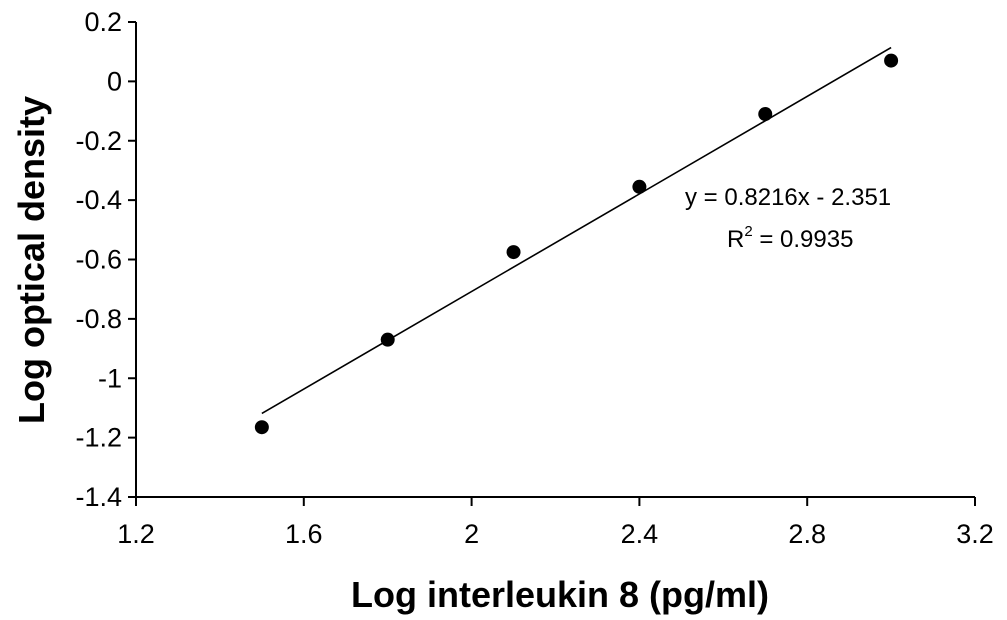 The height and width of the screenshot is (620, 1007). Describe the element at coordinates (748, 231) in the screenshot. I see `r-squared-exponent: 2` at that location.